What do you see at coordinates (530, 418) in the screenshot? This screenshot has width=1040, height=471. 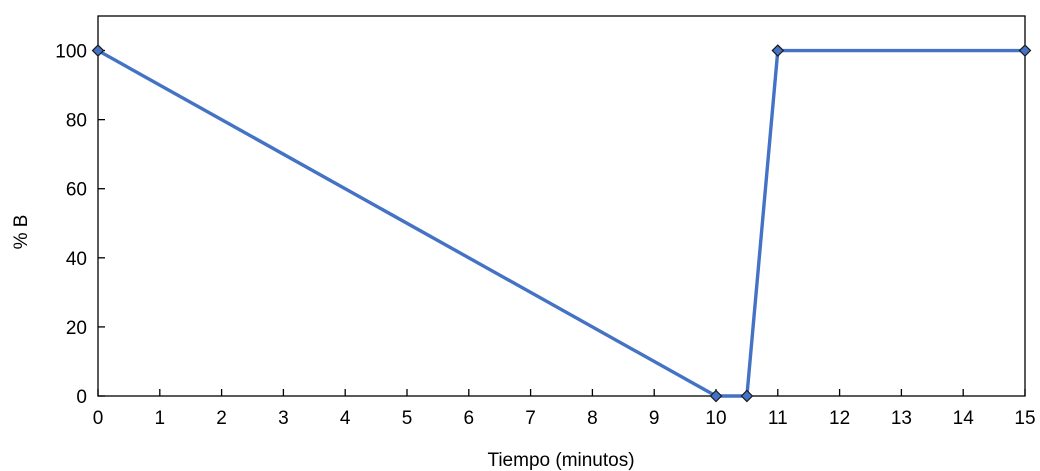 I see `x-tick-label: 7` at bounding box center [530, 418].